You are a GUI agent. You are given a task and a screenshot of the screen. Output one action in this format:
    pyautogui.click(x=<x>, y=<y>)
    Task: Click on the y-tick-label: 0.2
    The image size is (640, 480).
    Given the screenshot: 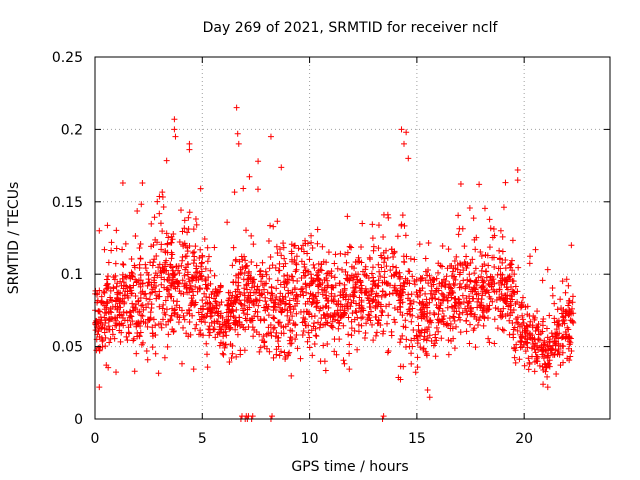 What is the action you would take?
    pyautogui.click(x=72, y=130)
    